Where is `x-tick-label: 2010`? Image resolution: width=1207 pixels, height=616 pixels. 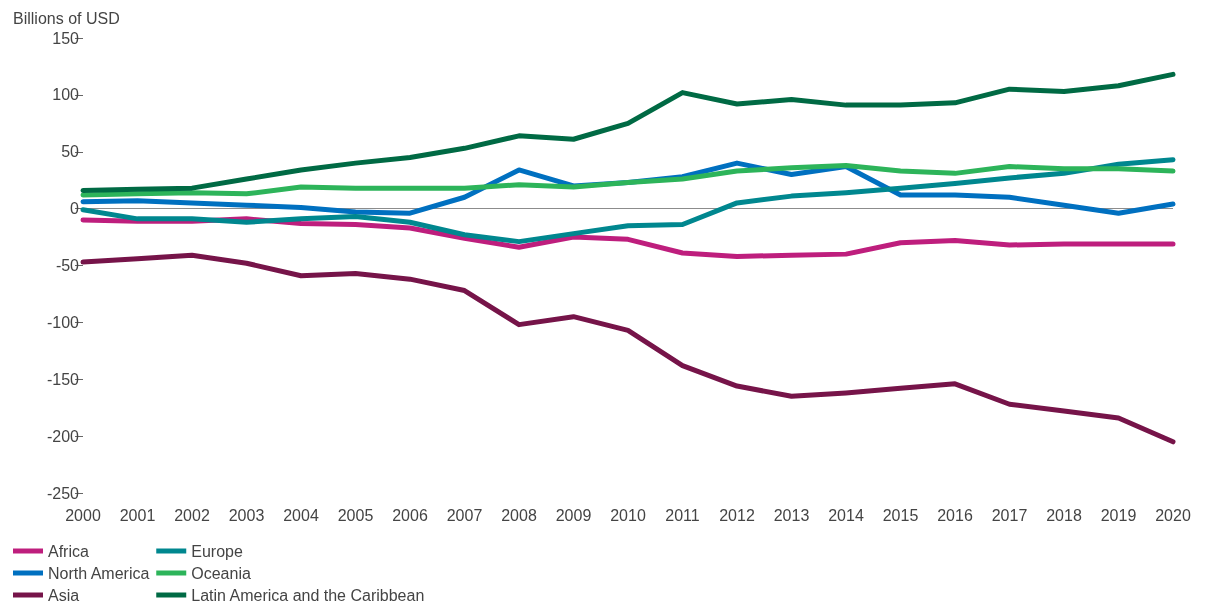
x-tick-label: 2010 is located at coordinates (628, 515).